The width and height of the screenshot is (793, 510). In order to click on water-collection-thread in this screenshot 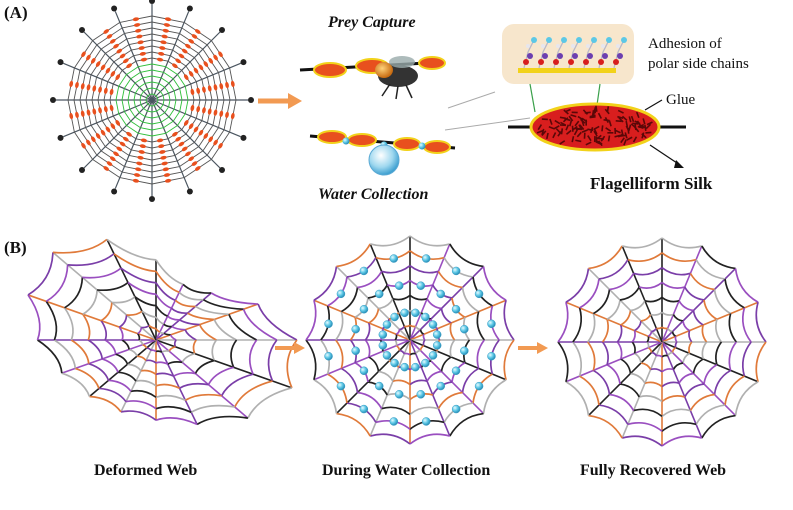, I will do `click(382, 153)`.